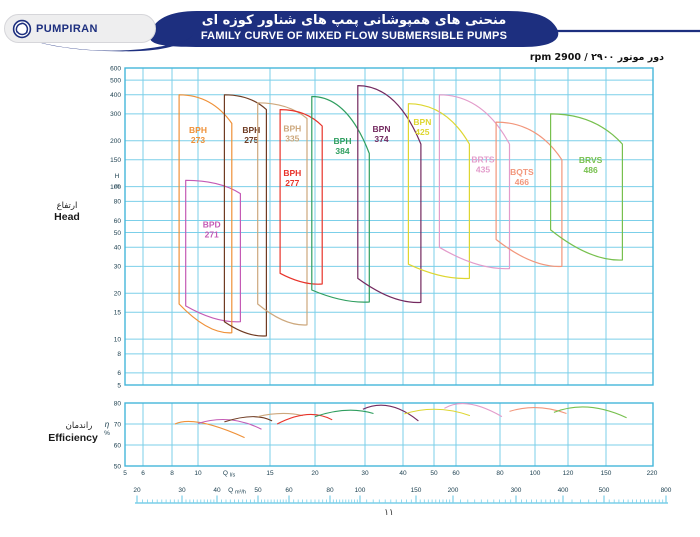 Image resolution: width=700 pixels, height=537 pixels. What do you see at coordinates (402, 495) in the screenshot?
I see `flow-m3h-ruler: 20 30 40 50 60 80 100 150 200 300 400 500 800 Q m³/h` at bounding box center [402, 495].